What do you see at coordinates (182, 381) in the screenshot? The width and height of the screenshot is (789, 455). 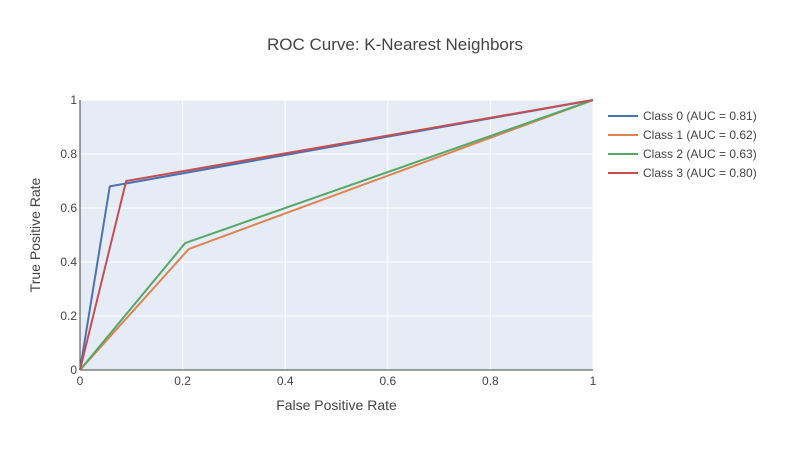 I see `x-tick-label: 0.2` at bounding box center [182, 381].